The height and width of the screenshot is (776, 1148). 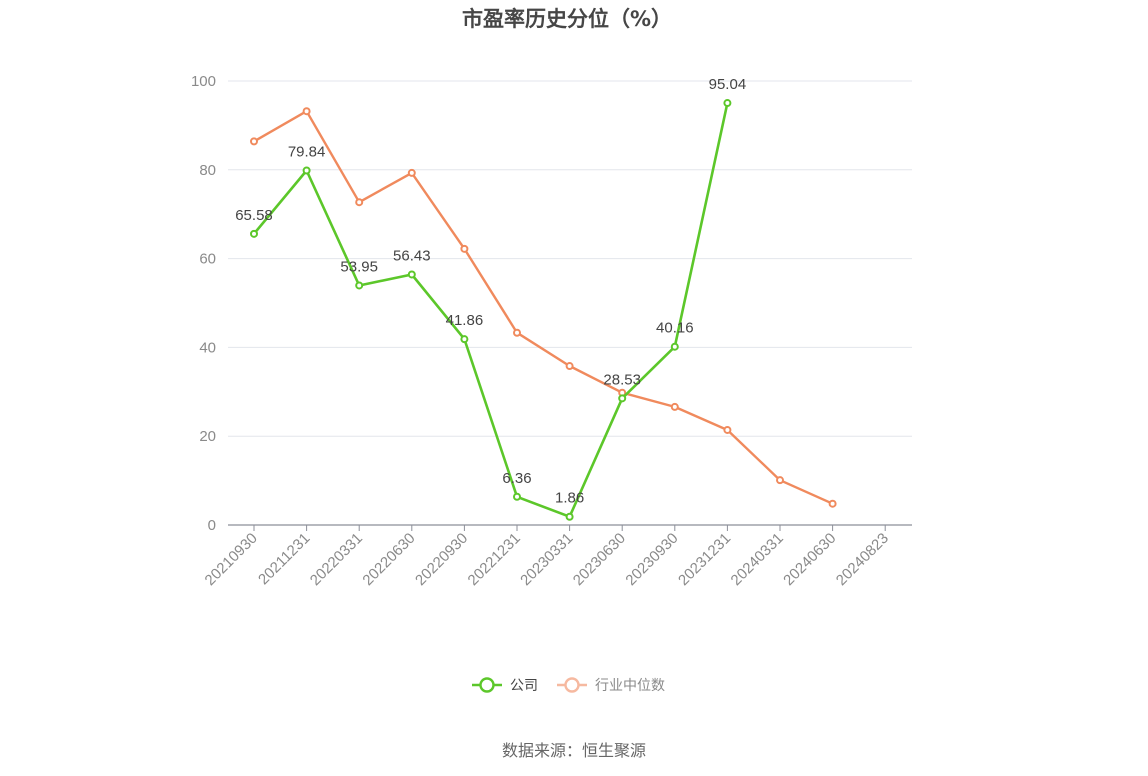 I want to click on data-label: 95.04, so click(x=728, y=84).